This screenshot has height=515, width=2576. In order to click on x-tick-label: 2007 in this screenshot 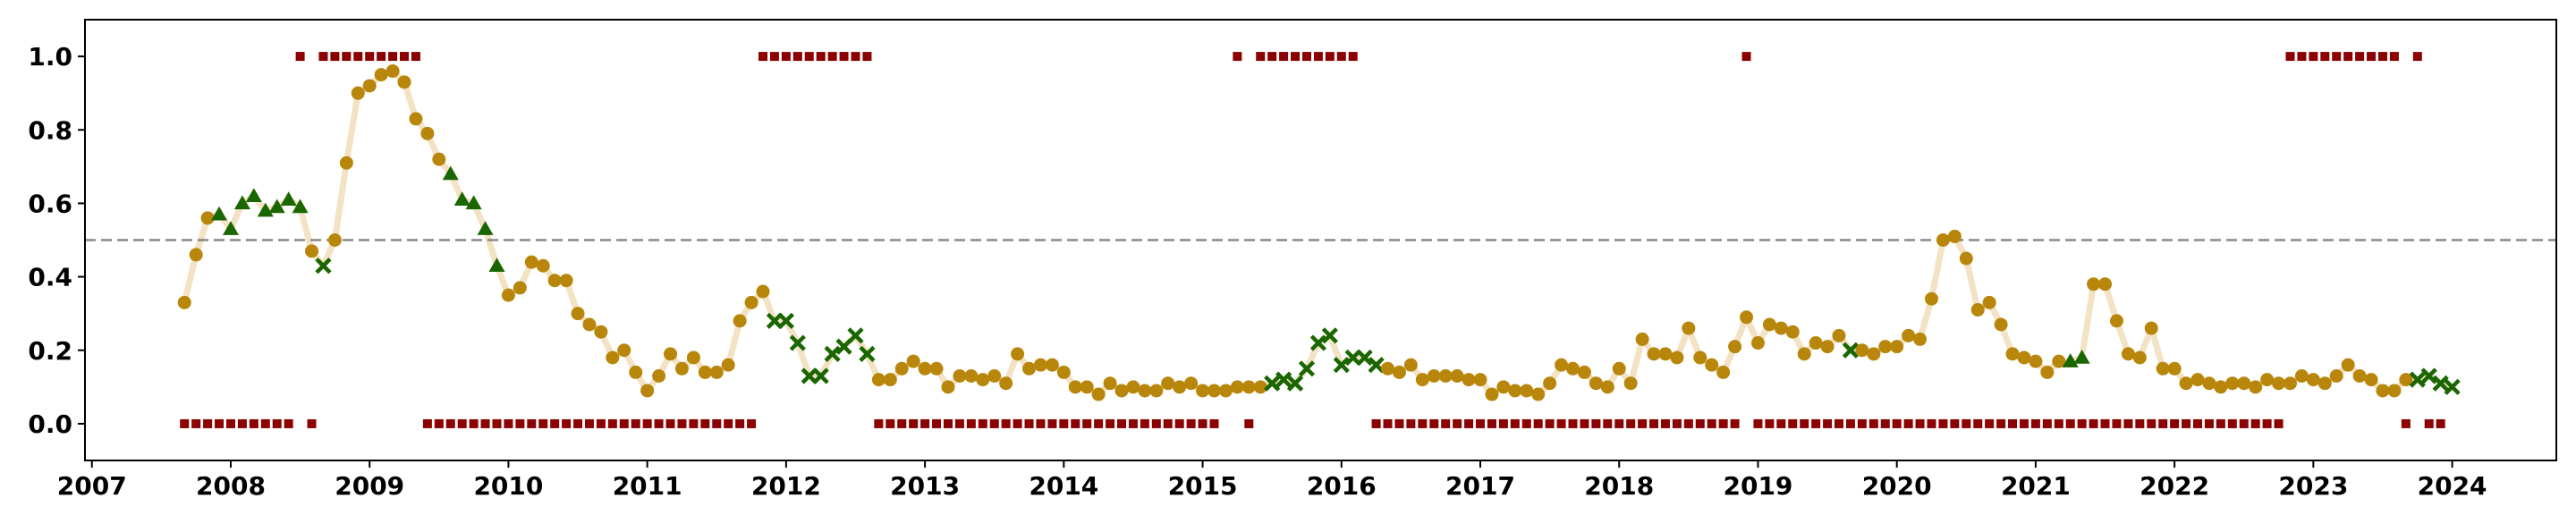, I will do `click(92, 486)`.